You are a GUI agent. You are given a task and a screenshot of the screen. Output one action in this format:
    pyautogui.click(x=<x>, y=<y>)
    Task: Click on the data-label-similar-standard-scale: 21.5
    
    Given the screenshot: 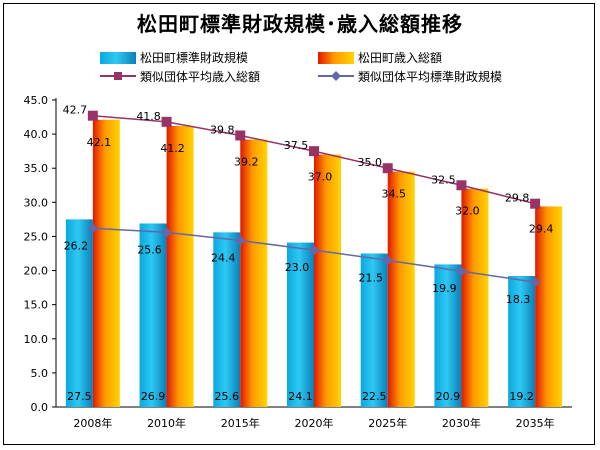 What is the action you would take?
    pyautogui.click(x=370, y=277)
    